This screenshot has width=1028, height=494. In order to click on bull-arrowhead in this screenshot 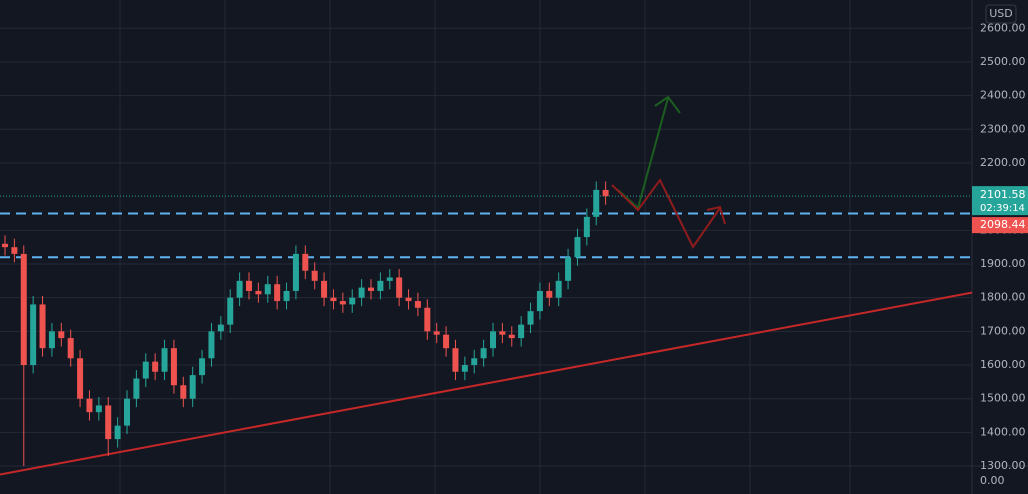, I will do `click(667, 104)`.